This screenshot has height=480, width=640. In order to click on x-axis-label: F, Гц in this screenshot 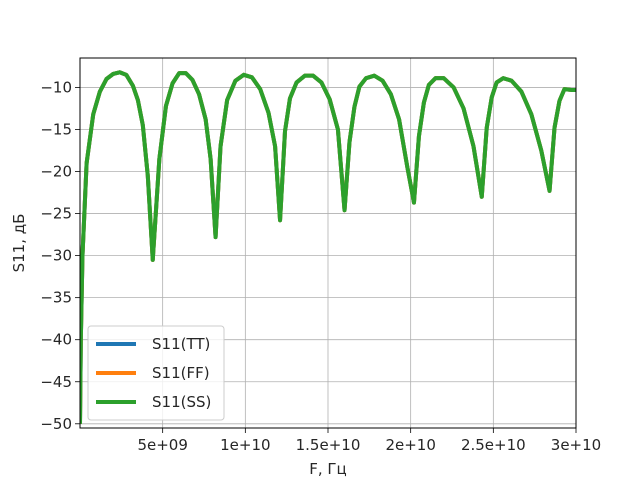, I will do `click(328, 469)`.